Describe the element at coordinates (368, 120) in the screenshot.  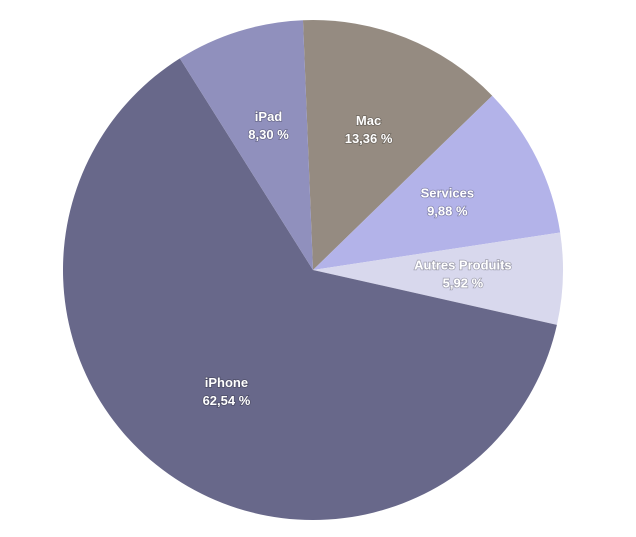
I see `slice-label: Mac` at that location.